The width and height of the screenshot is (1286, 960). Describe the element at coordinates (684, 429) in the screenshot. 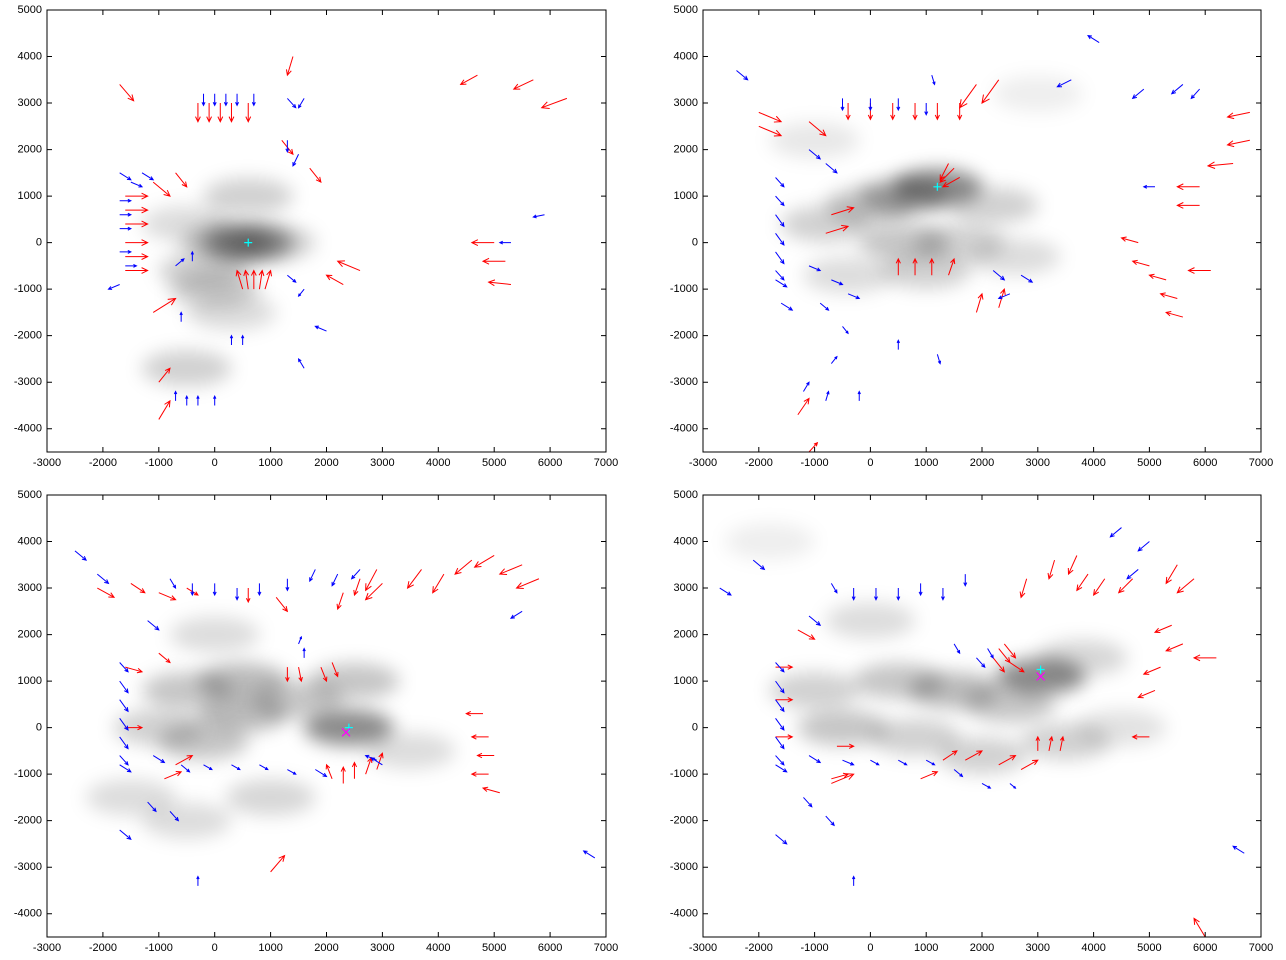

I see `y-tick-label: -4000` at that location.